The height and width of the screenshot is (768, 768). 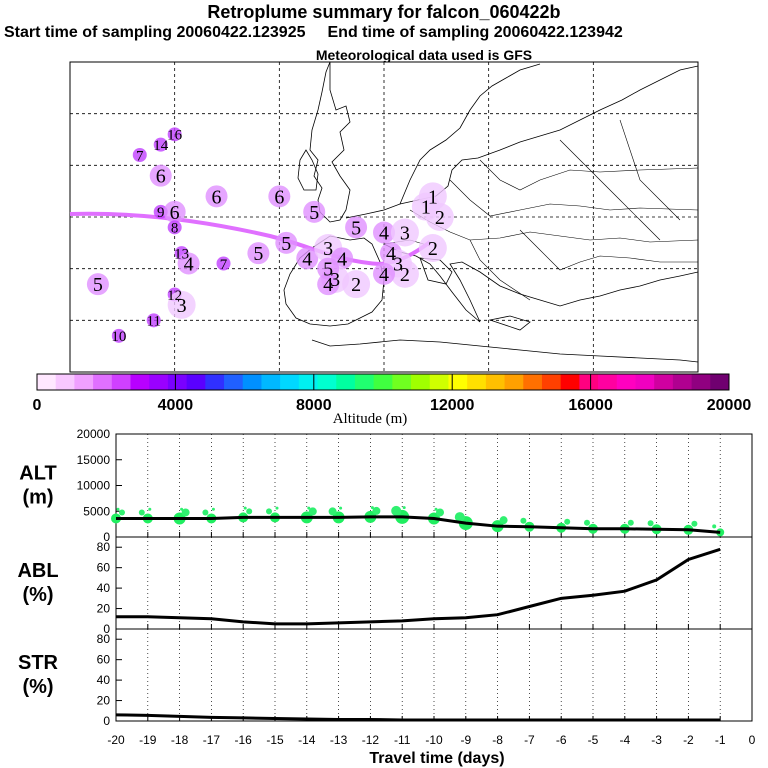 I want to click on x-tick-label: -9, so click(x=465, y=740).